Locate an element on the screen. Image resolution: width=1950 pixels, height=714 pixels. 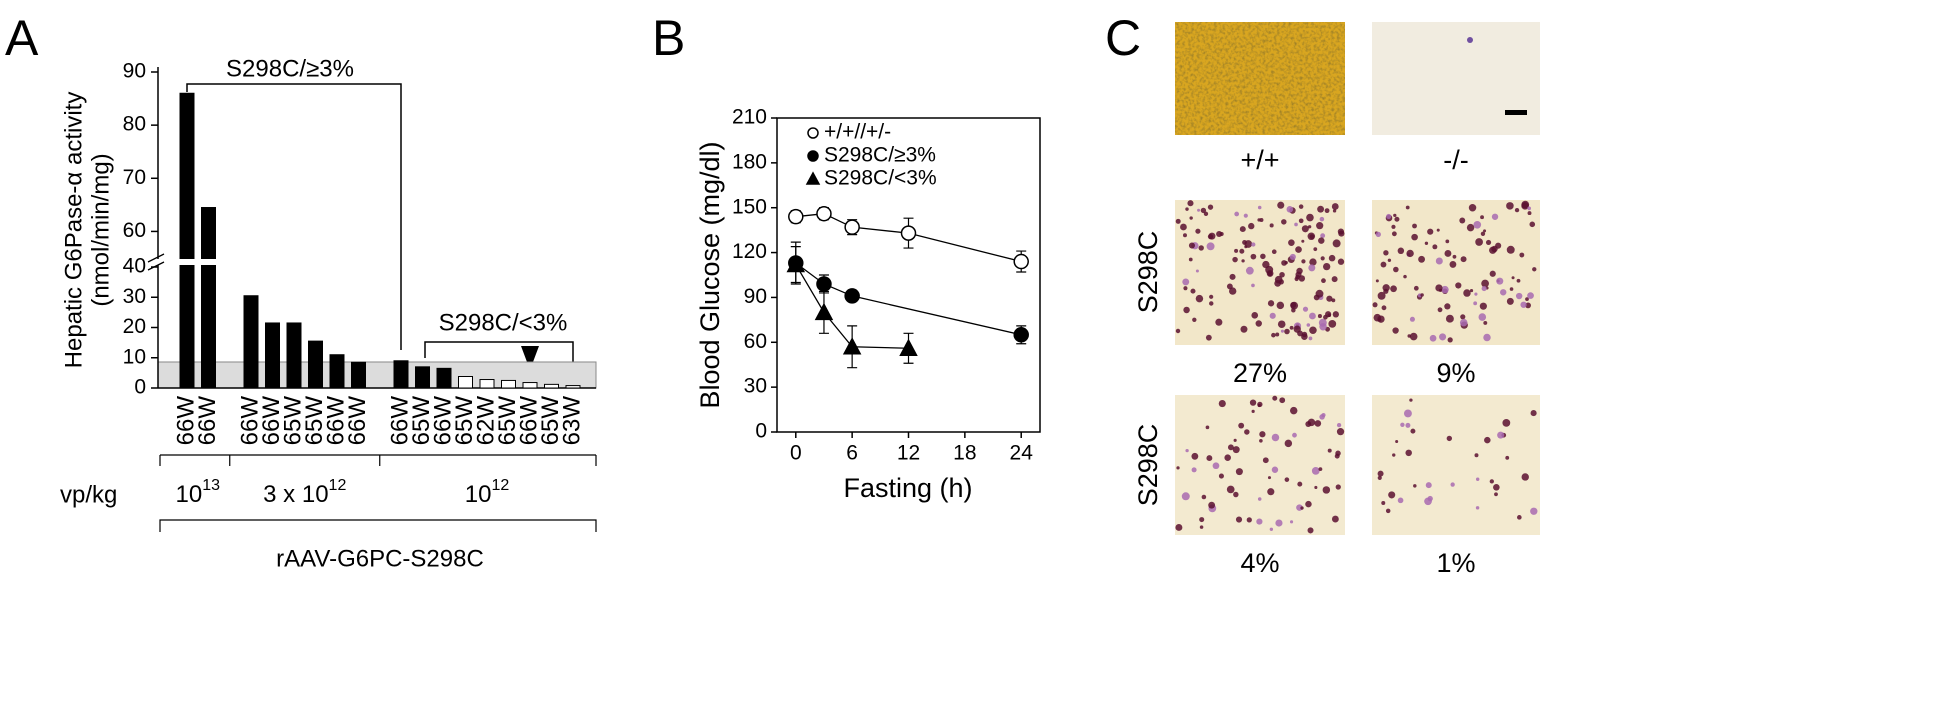
x-tick-label: 12 is located at coordinates (908, 453).